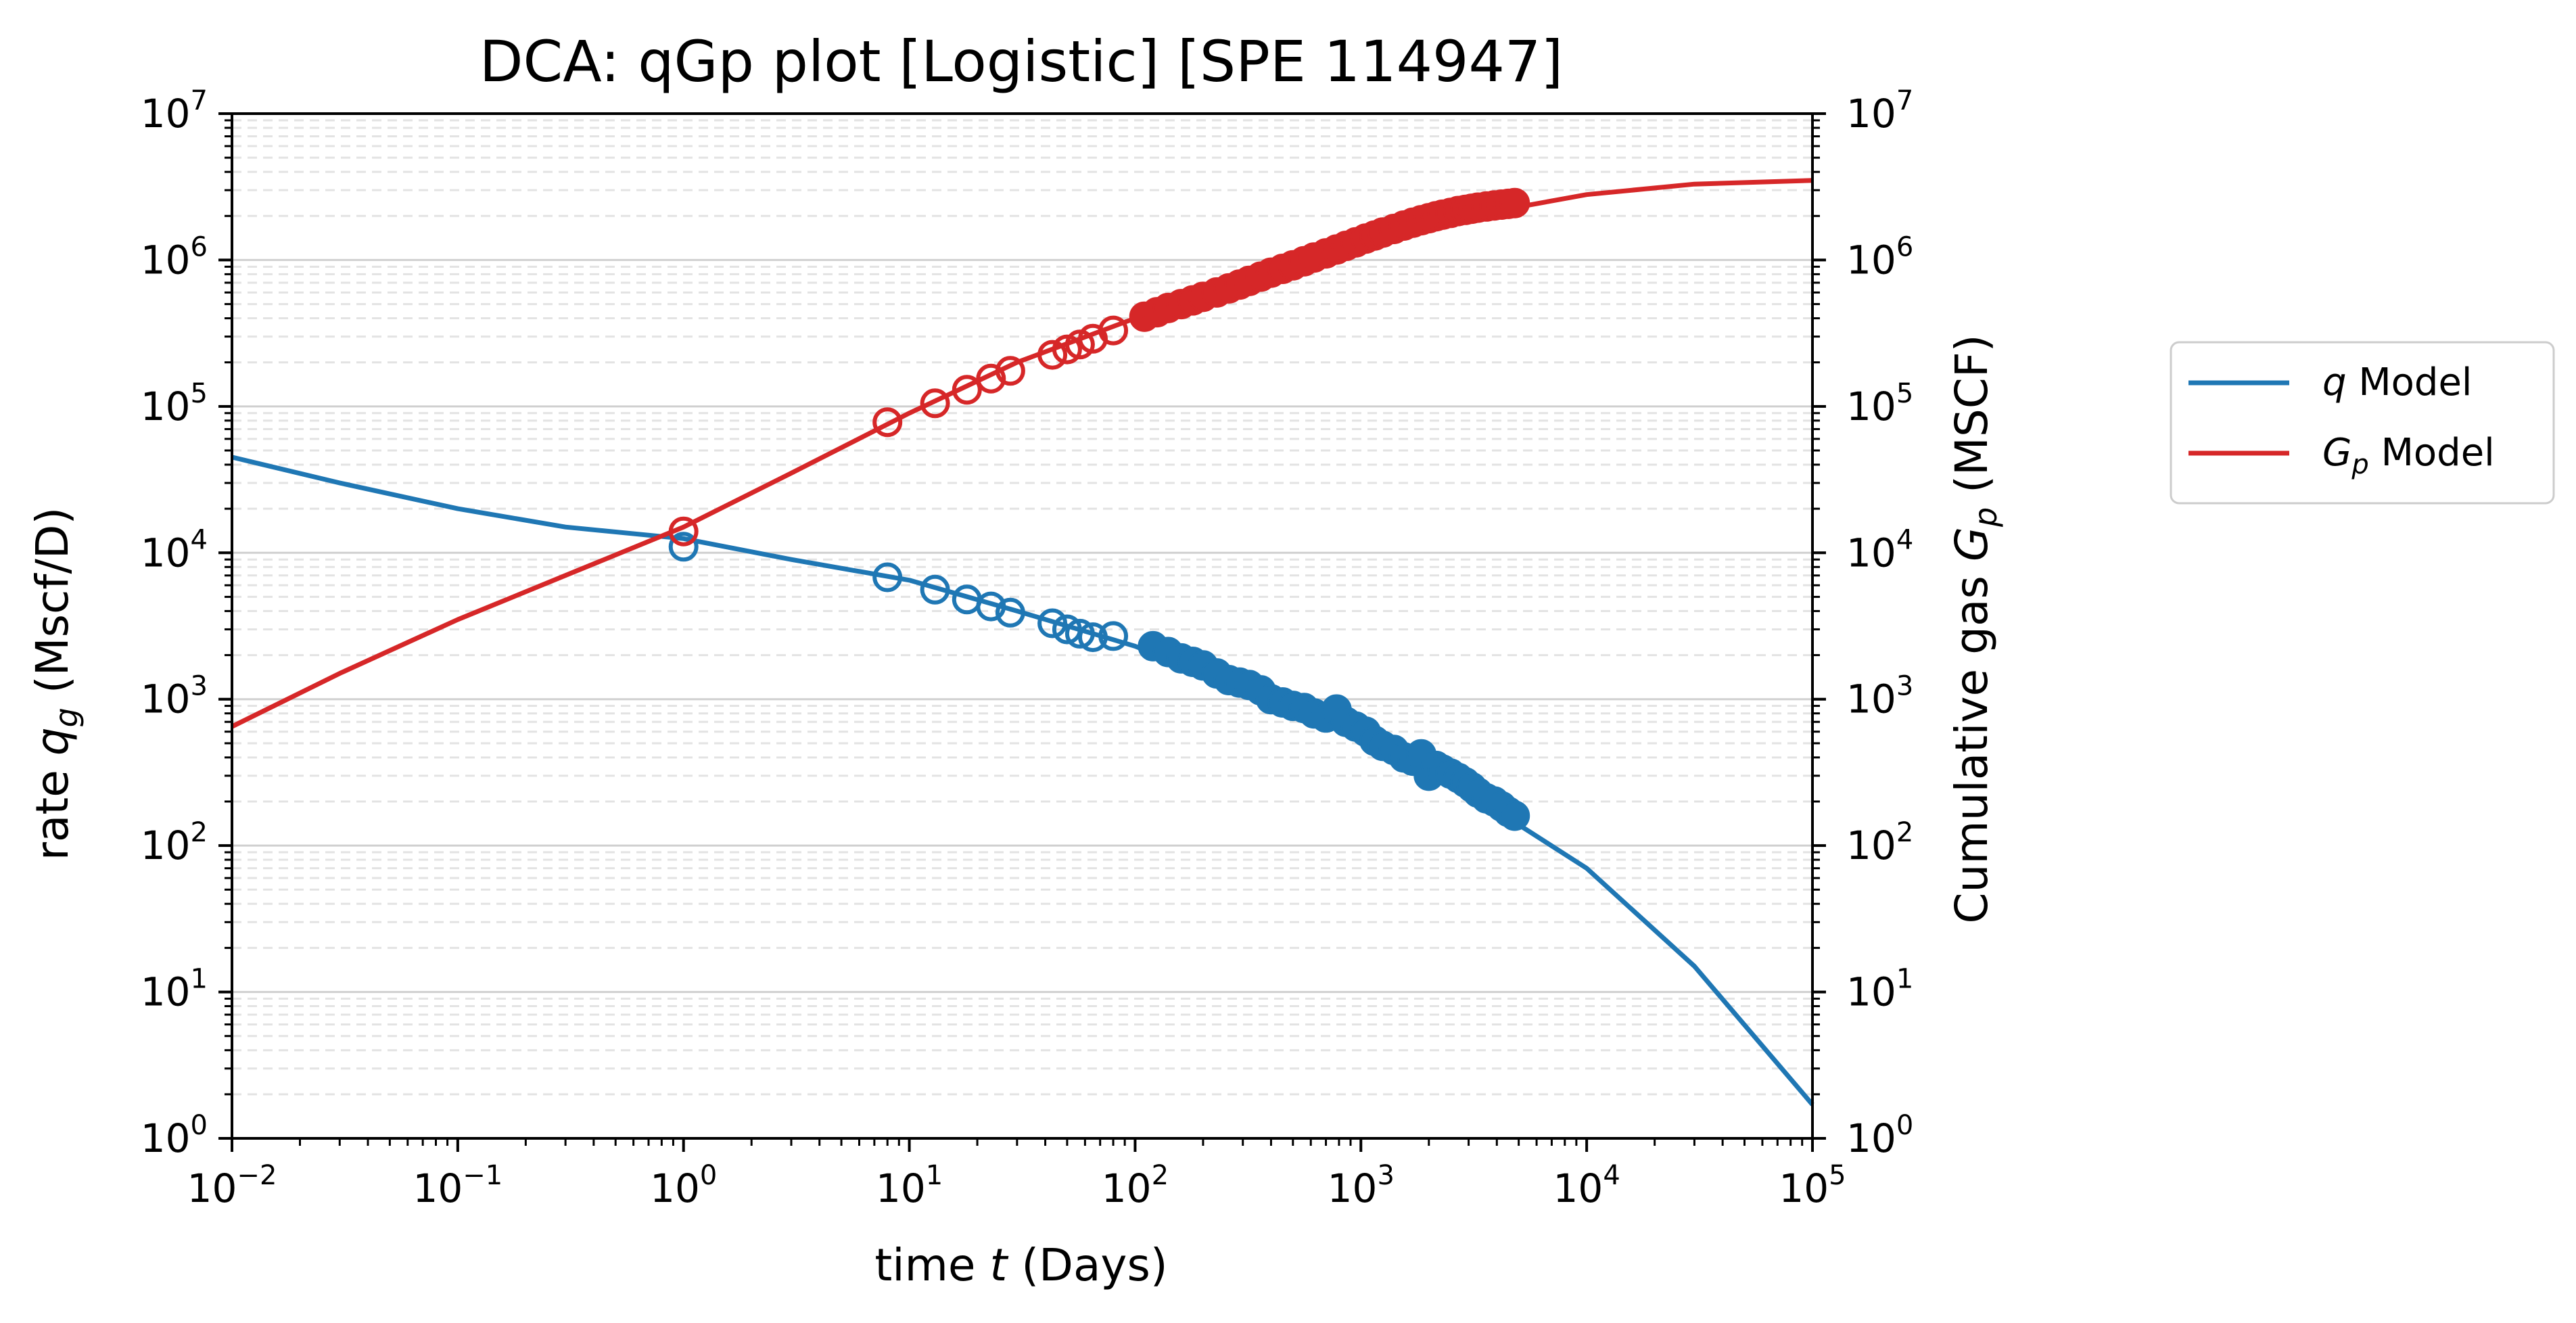 The width and height of the screenshot is (2576, 1323). What do you see at coordinates (174, 404) in the screenshot?
I see `y-left-tick-label: 10⁵` at bounding box center [174, 404].